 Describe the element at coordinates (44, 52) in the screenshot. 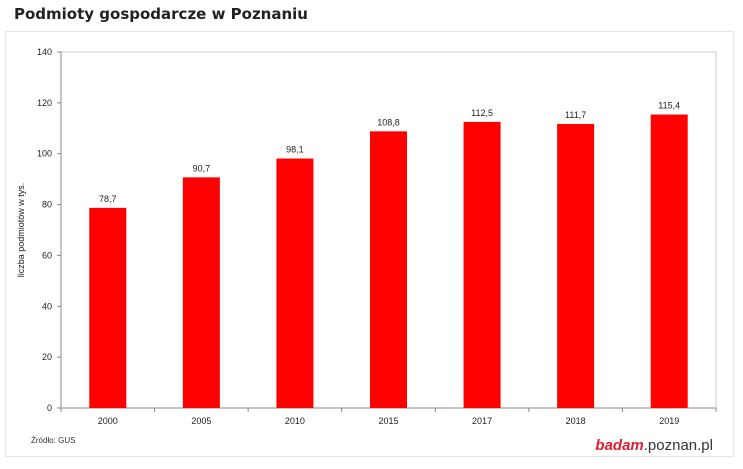

I see `y-tick-label: 140` at that location.